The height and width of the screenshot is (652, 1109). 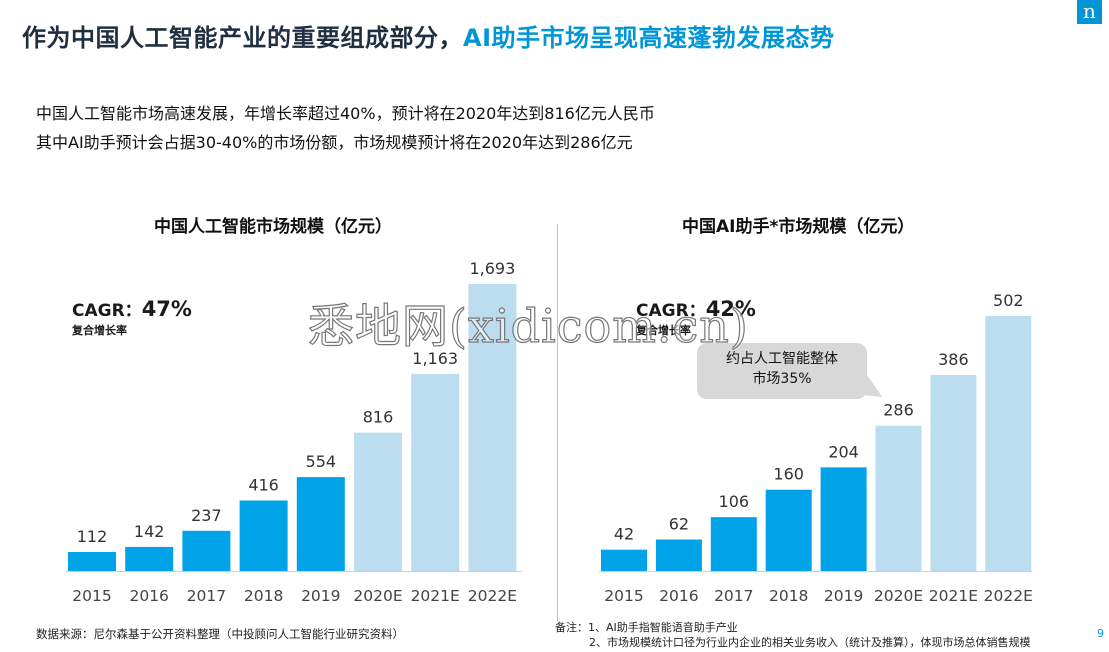 I want to click on page-title-main: 作为中国人工智能产业的重要组成部分，, so click(x=242, y=38).